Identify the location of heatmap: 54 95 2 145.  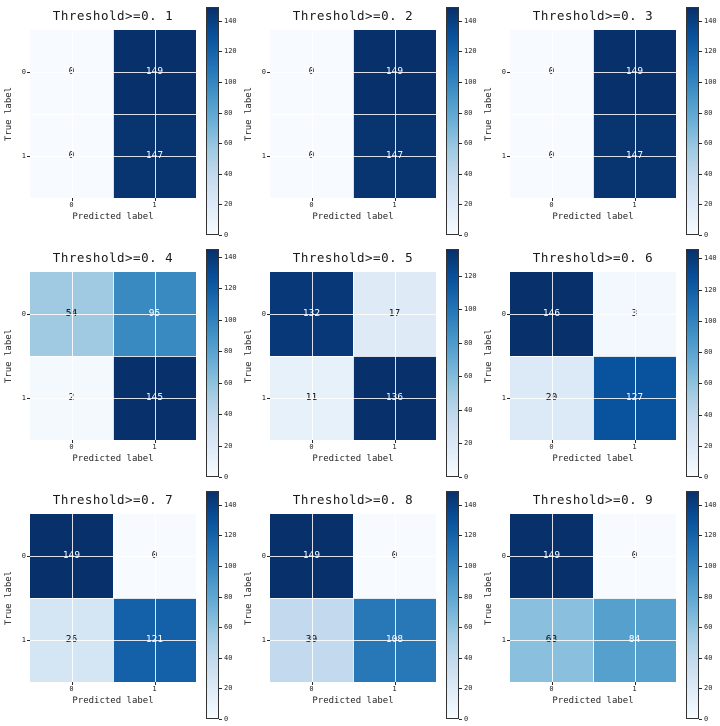
(113, 356).